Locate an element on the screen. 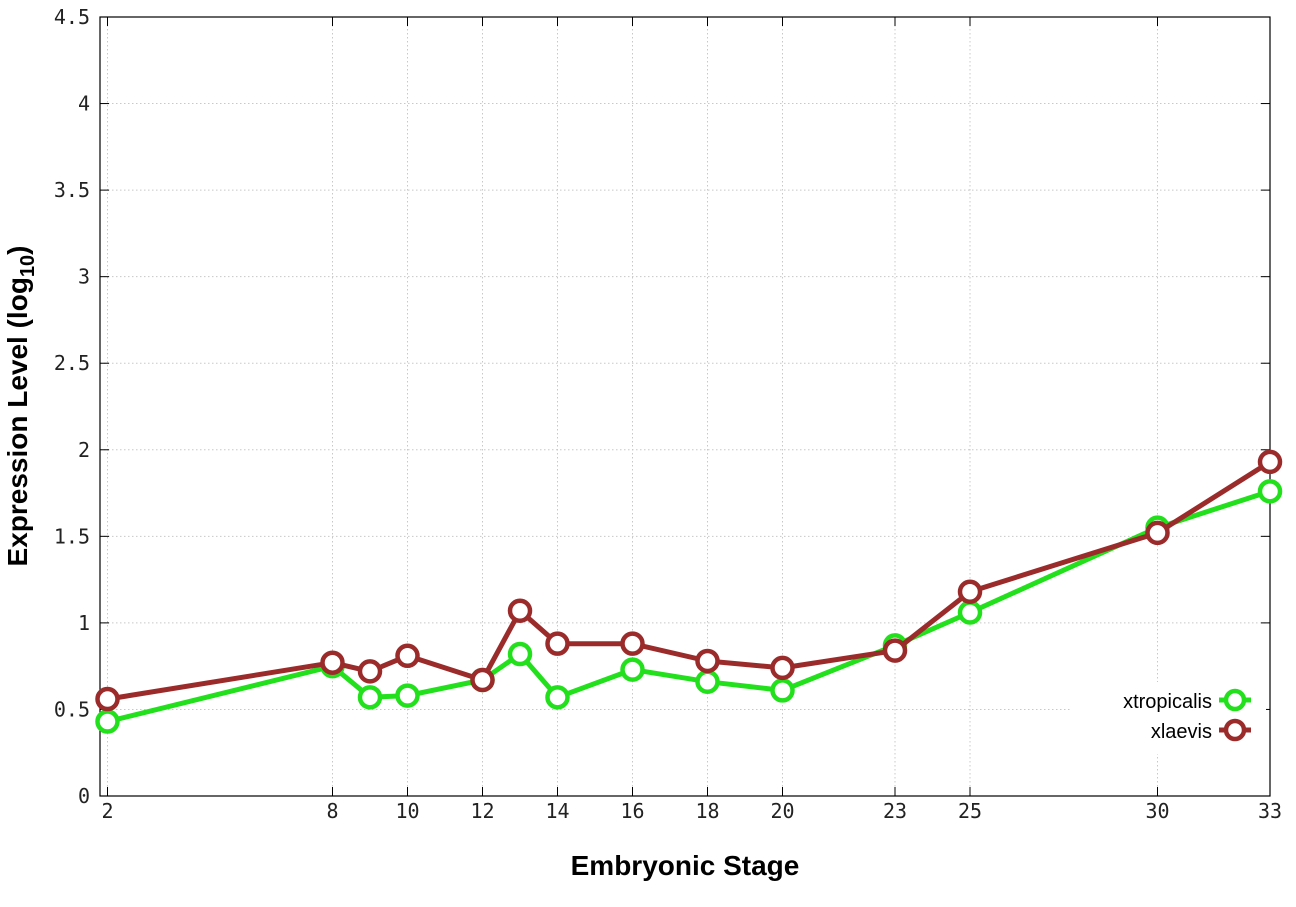  y-axis-title-subscript: 10 is located at coordinates (28, 266).